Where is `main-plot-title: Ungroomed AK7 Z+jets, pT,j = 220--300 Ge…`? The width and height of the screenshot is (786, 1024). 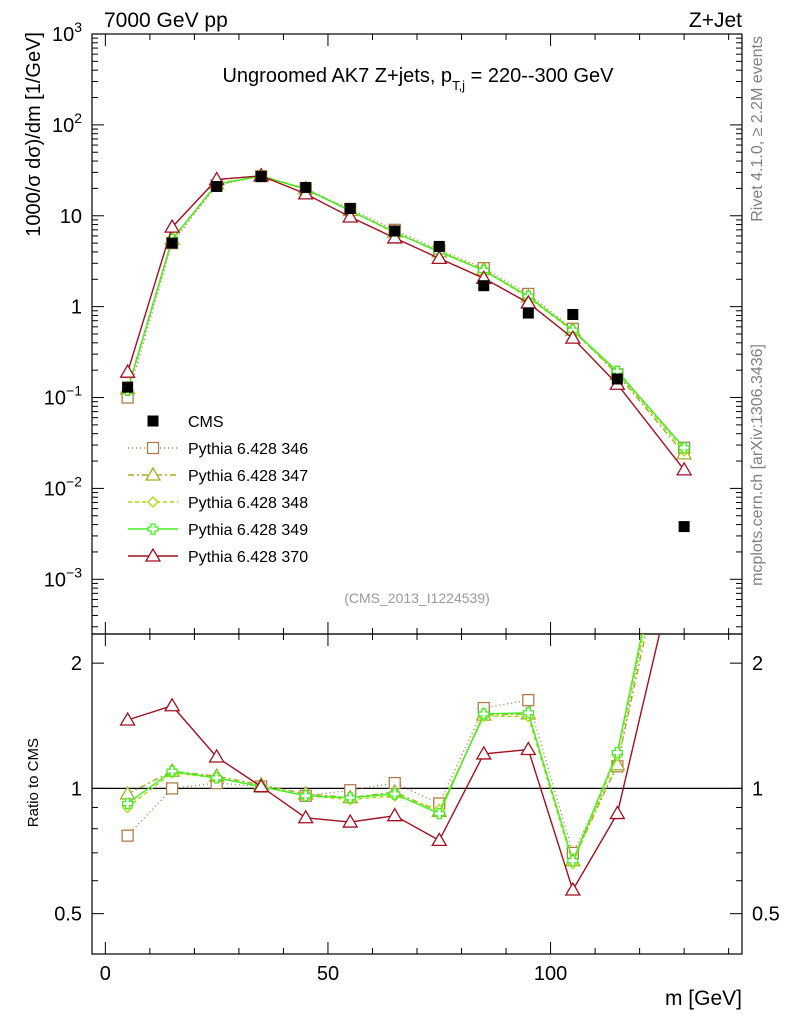
main-plot-title: Ungroomed AK7 Z+jets, pT,j = 220--300 Ge… is located at coordinates (418, 79).